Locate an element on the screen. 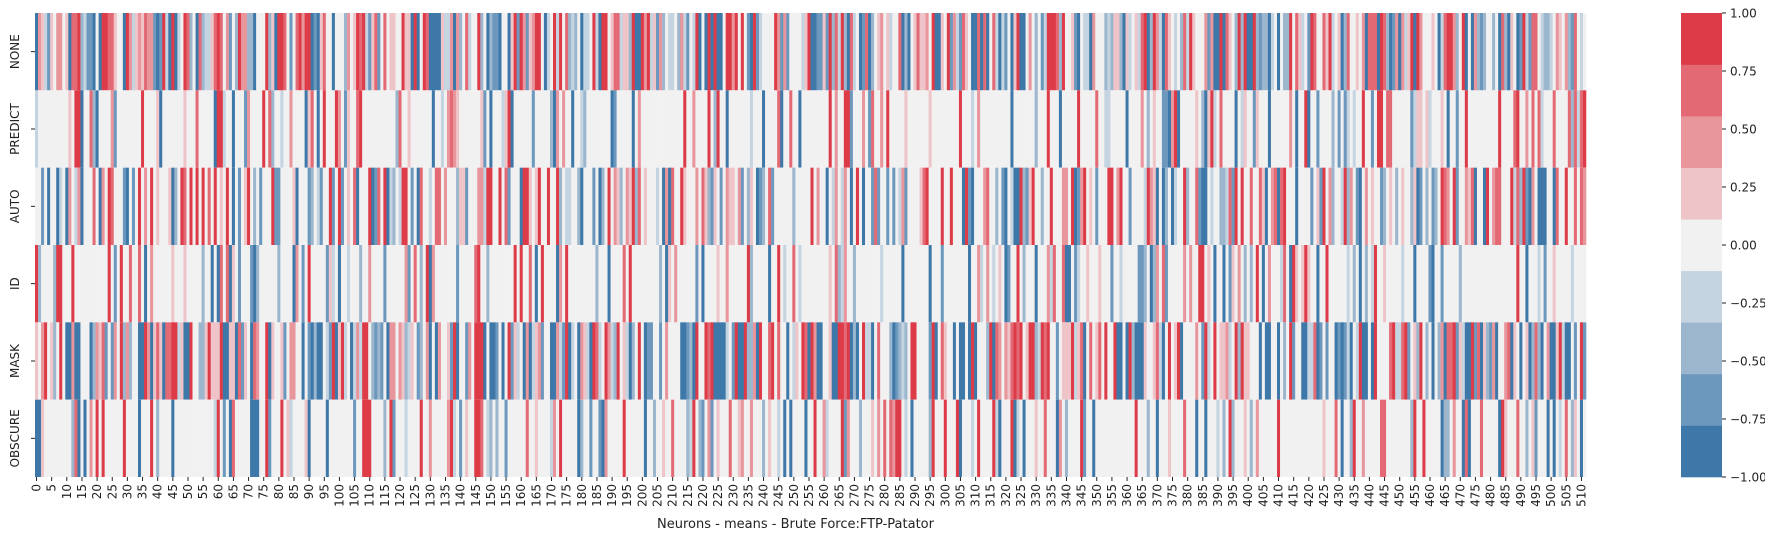 The width and height of the screenshot is (1765, 543). x-tick-label: 485 is located at coordinates (1506, 495).